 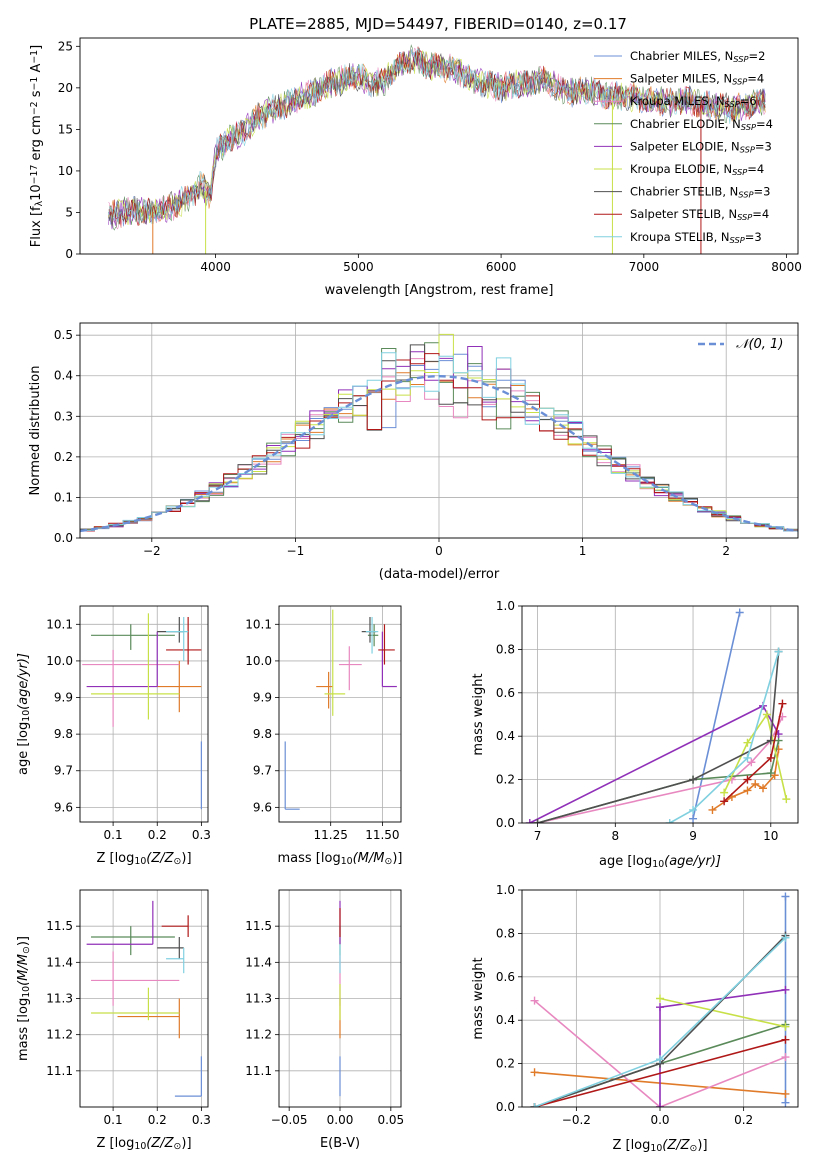 What do you see at coordinates (505, 606) in the screenshot?
I see `y-tick-label: 1.0` at bounding box center [505, 606].